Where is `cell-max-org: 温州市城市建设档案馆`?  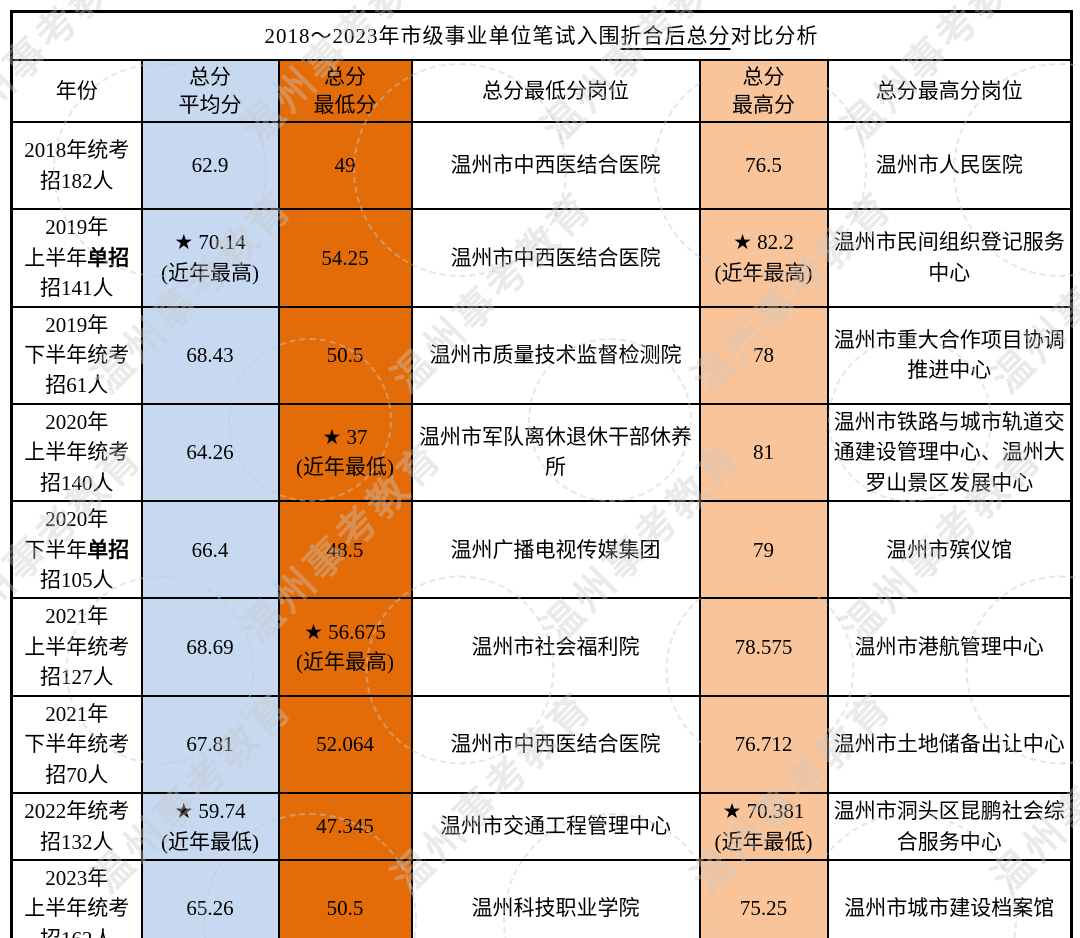 cell-max-org: 温州市城市建设档案馆 is located at coordinates (949, 898).